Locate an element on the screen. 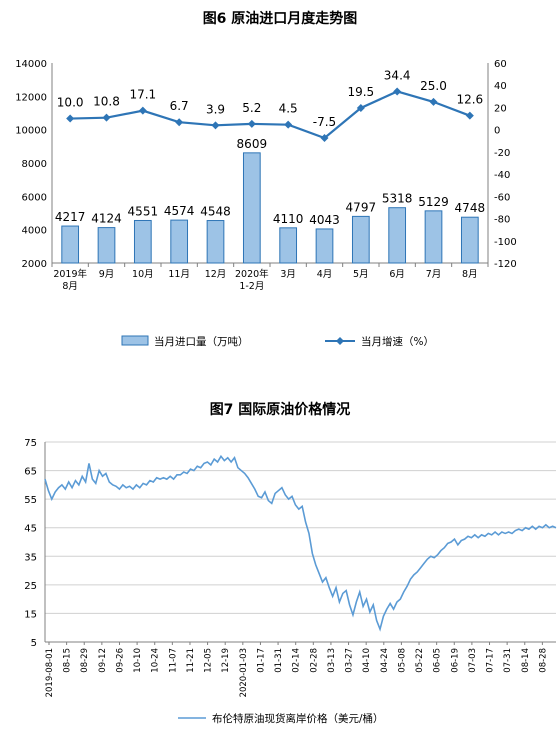  chart2-x-tick-label: 08-15 is located at coordinates (68, 660).